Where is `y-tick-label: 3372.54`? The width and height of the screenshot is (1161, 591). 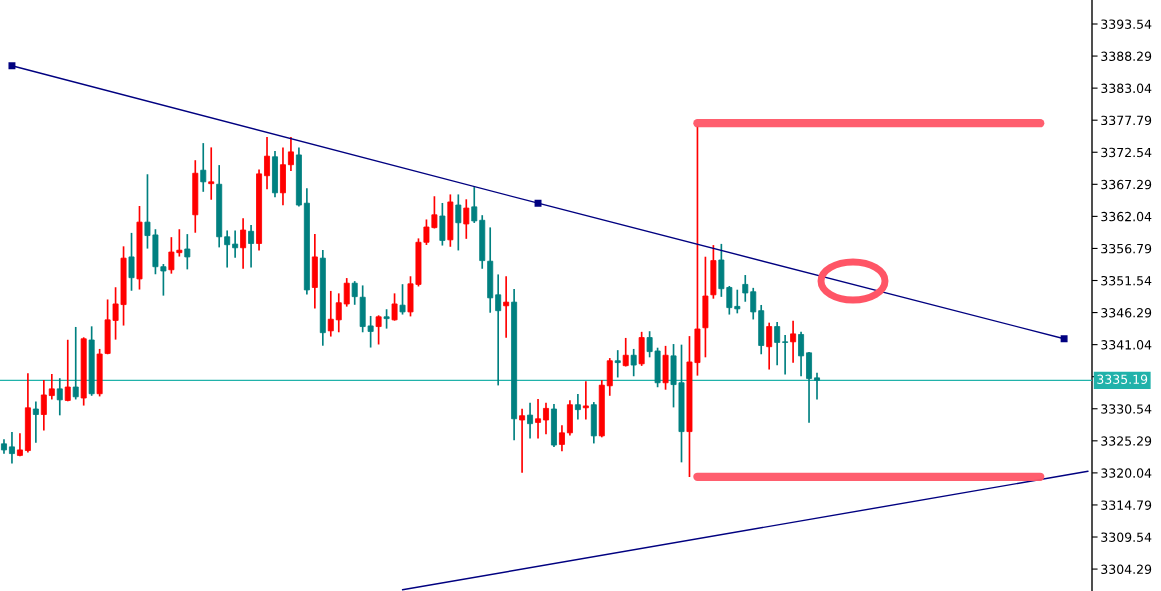
y-tick-label: 3372.54 is located at coordinates (1126, 152).